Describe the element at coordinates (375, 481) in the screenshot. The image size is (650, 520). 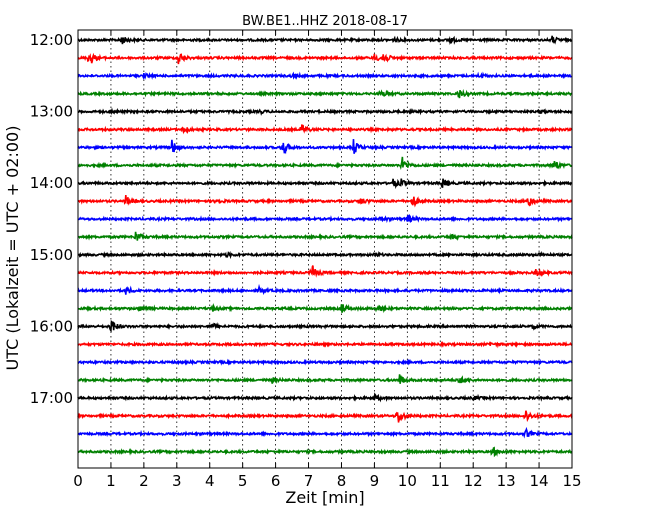
I see `x-tick-label: 9` at that location.